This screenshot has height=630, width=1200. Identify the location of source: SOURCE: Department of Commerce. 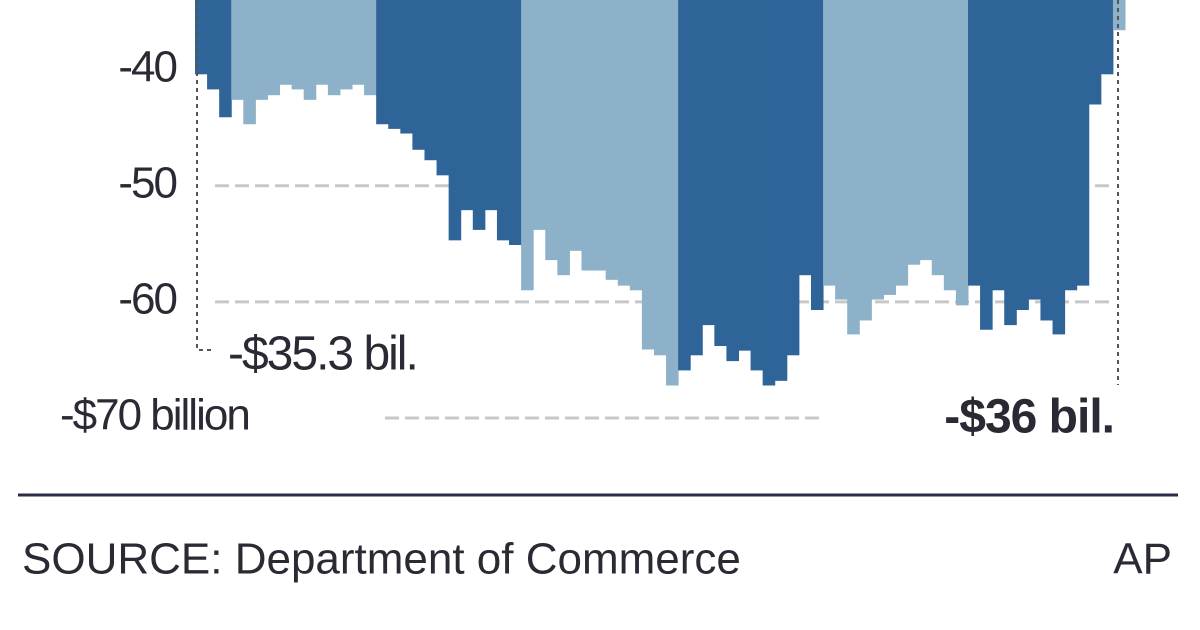
(381, 559).